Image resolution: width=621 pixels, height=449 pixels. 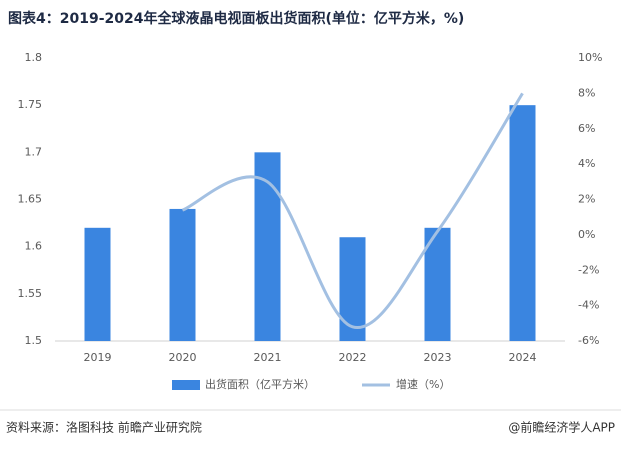 I want to click on x-tick-label: 2022, so click(x=353, y=357).